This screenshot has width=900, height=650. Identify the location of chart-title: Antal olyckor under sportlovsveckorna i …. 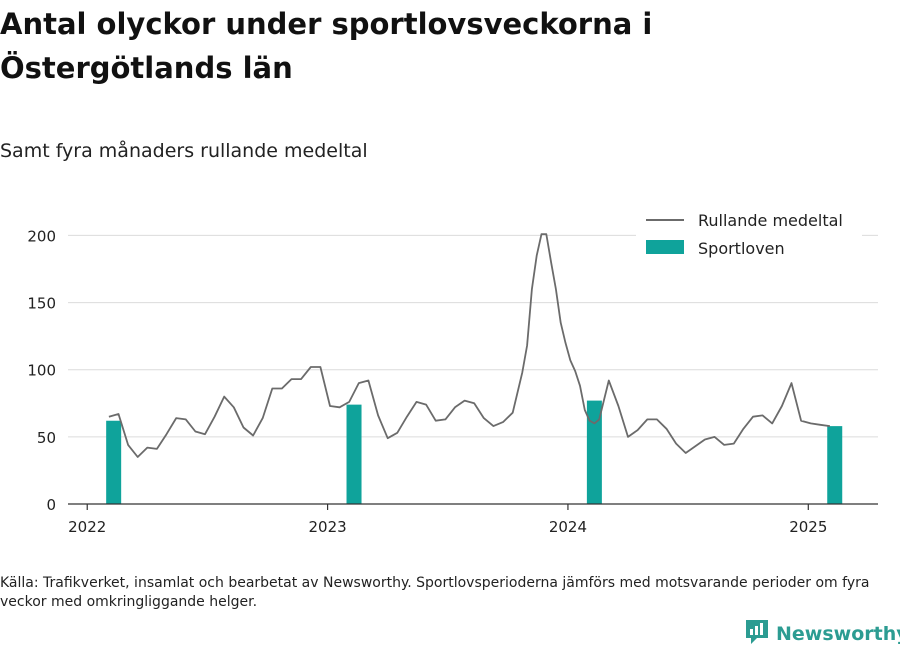
(326, 46).